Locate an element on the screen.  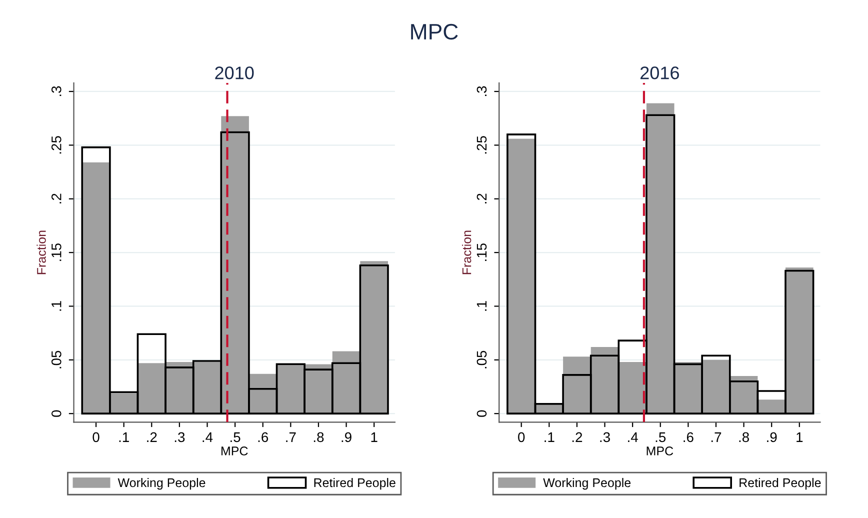
chart-title: 2010 is located at coordinates (234, 73).